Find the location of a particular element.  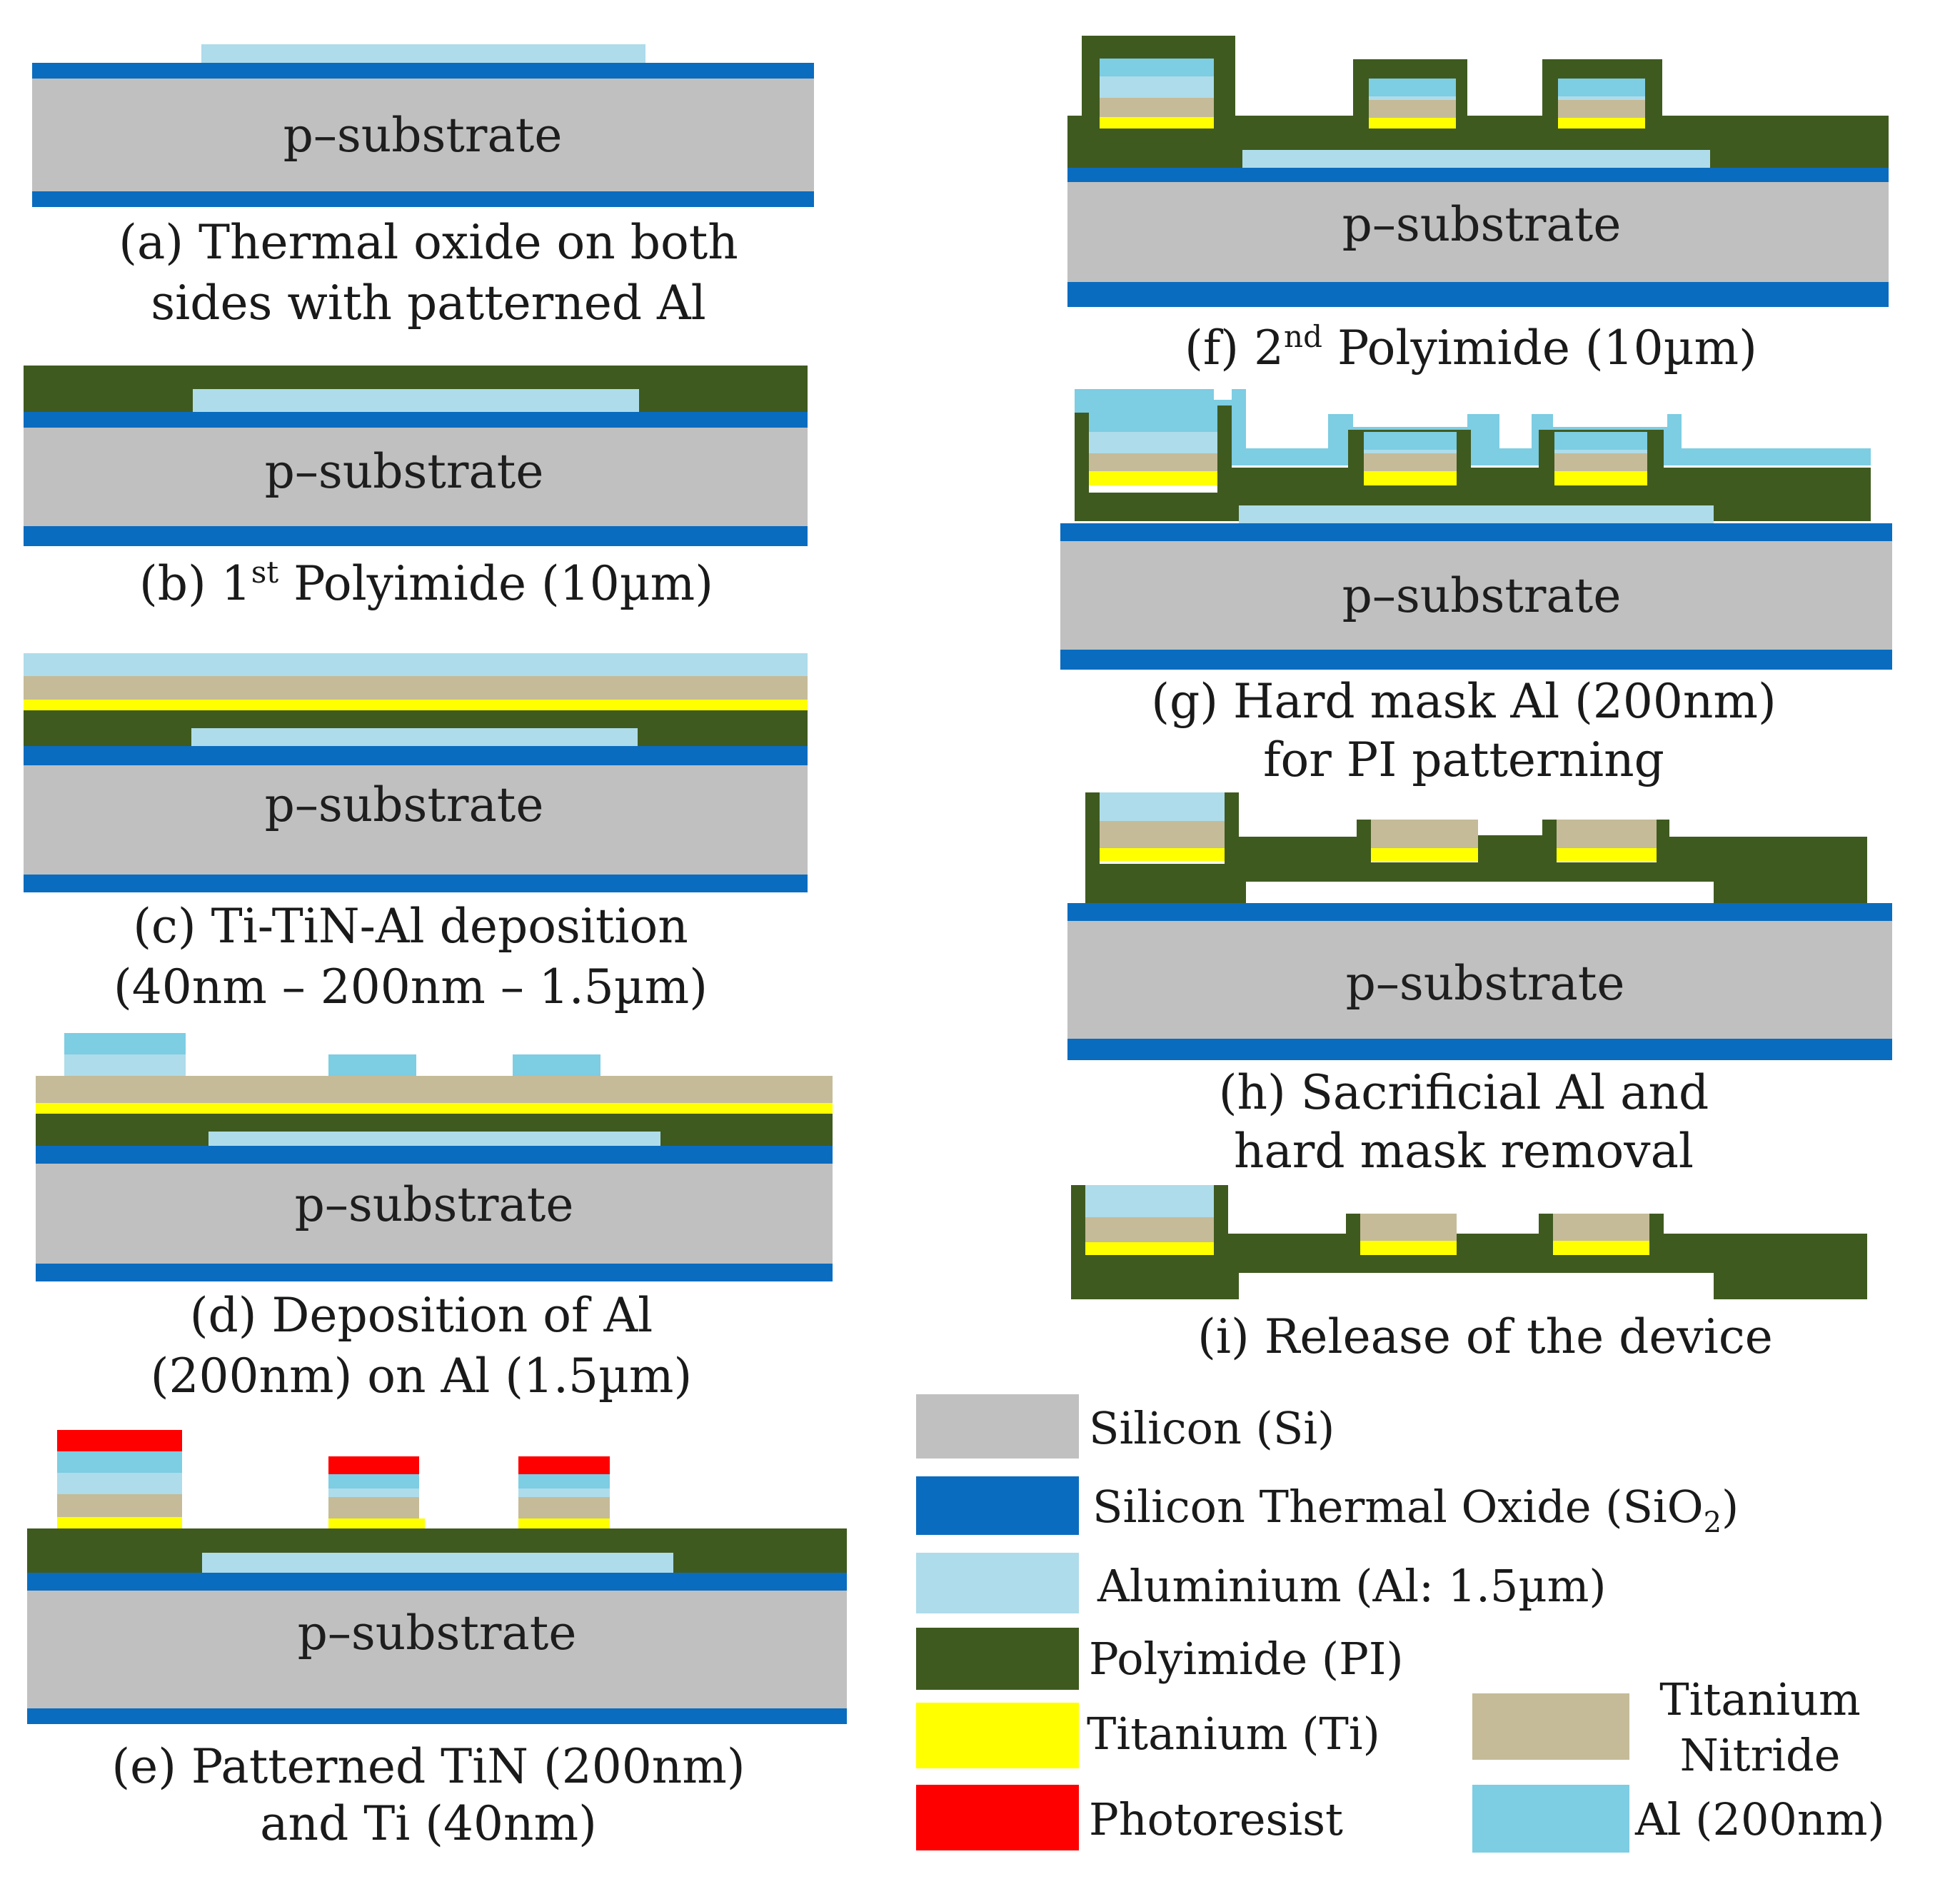

step-a-caption-line-2: sides with patterned Al is located at coordinates (428, 303).